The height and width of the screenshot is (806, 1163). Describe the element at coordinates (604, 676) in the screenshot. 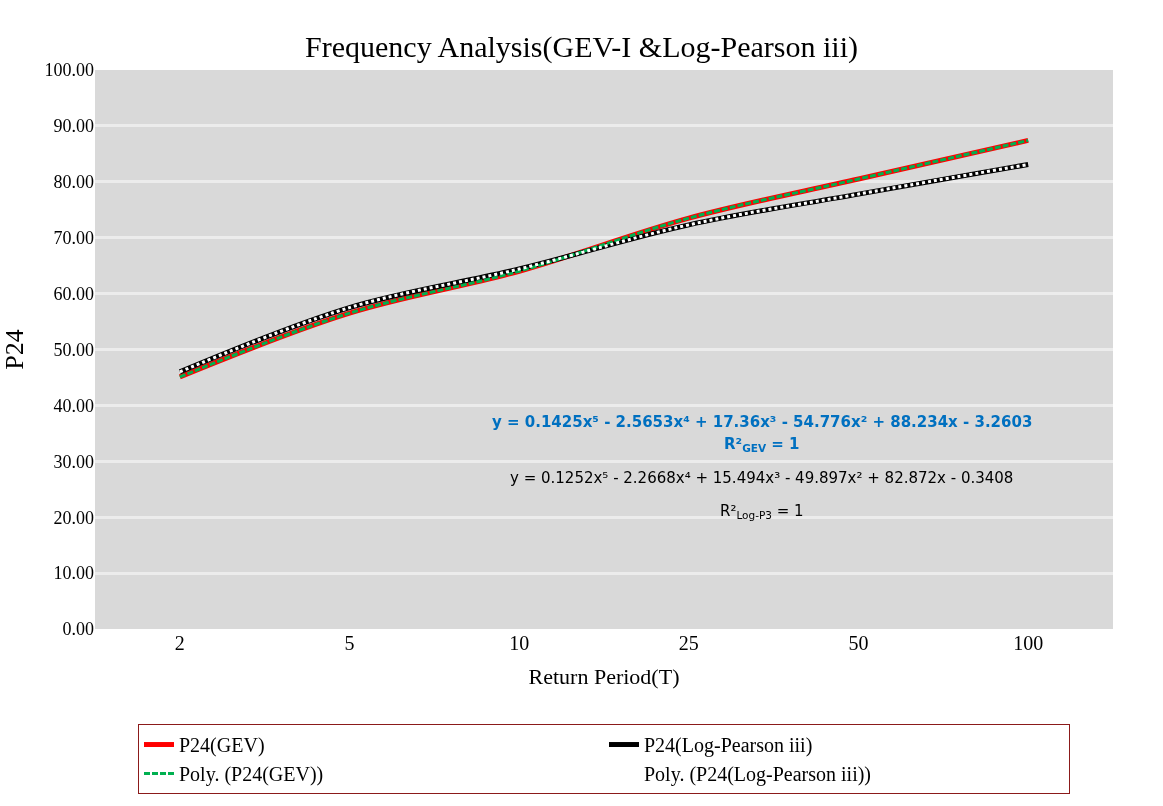

I see `x-axis-title: Return Period(T)` at that location.